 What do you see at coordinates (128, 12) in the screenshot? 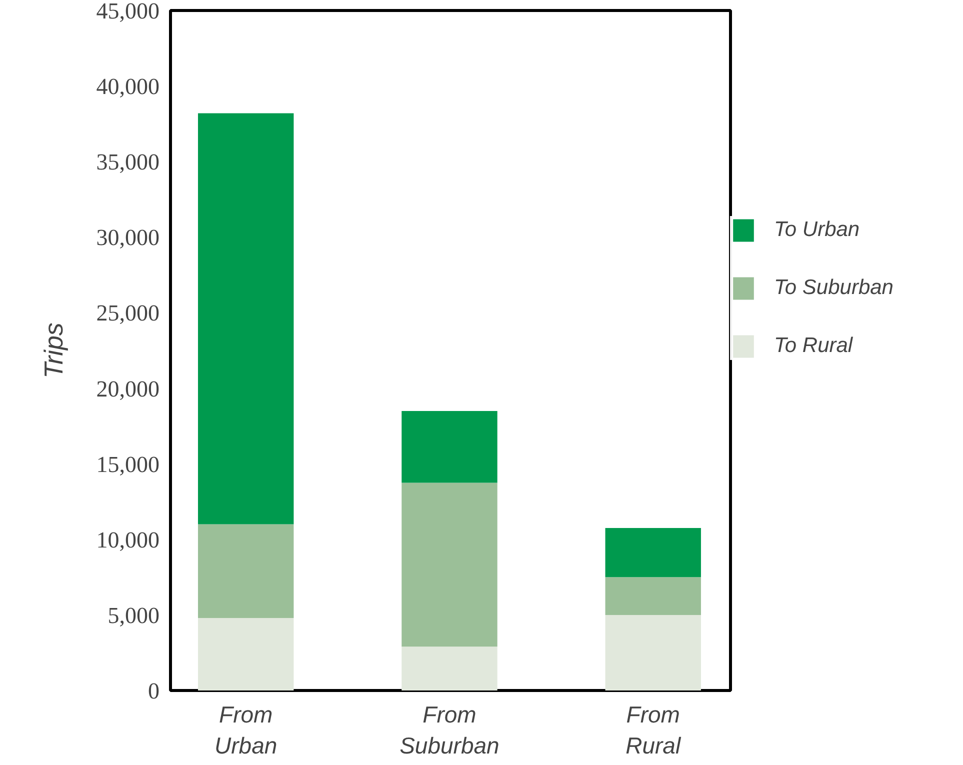
I see `y-tick-label: 45,000` at bounding box center [128, 12].